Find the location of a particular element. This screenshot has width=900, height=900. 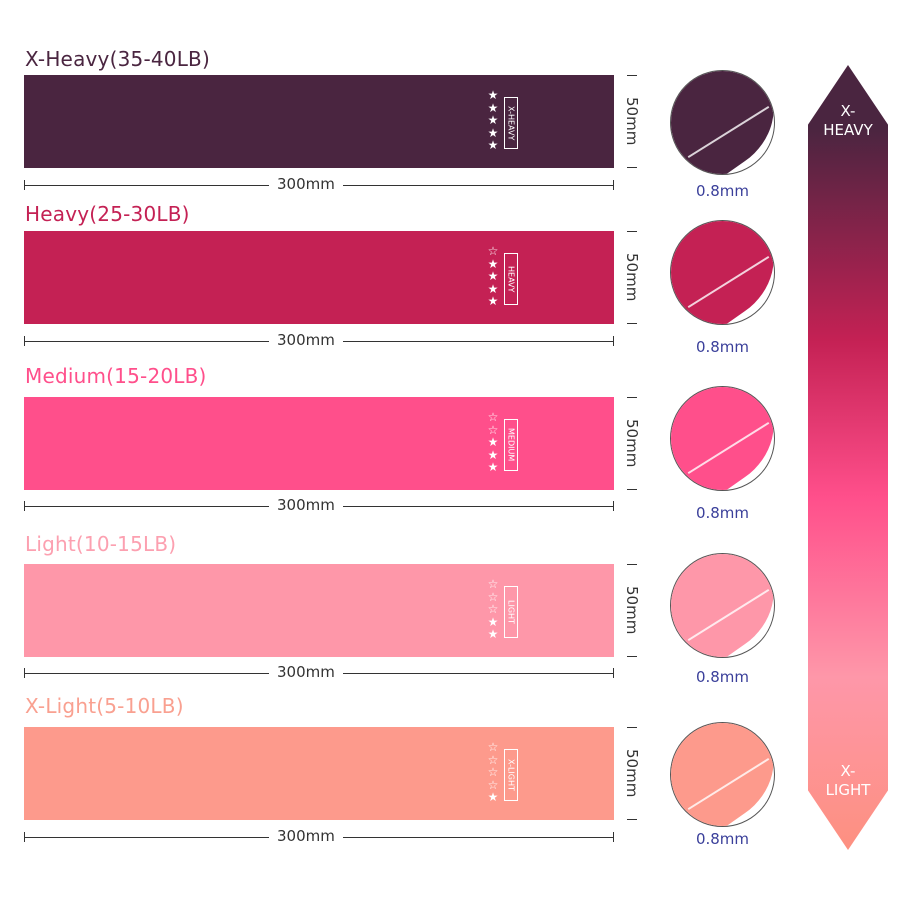

band-level-label: LIGHT is located at coordinates (511, 612).